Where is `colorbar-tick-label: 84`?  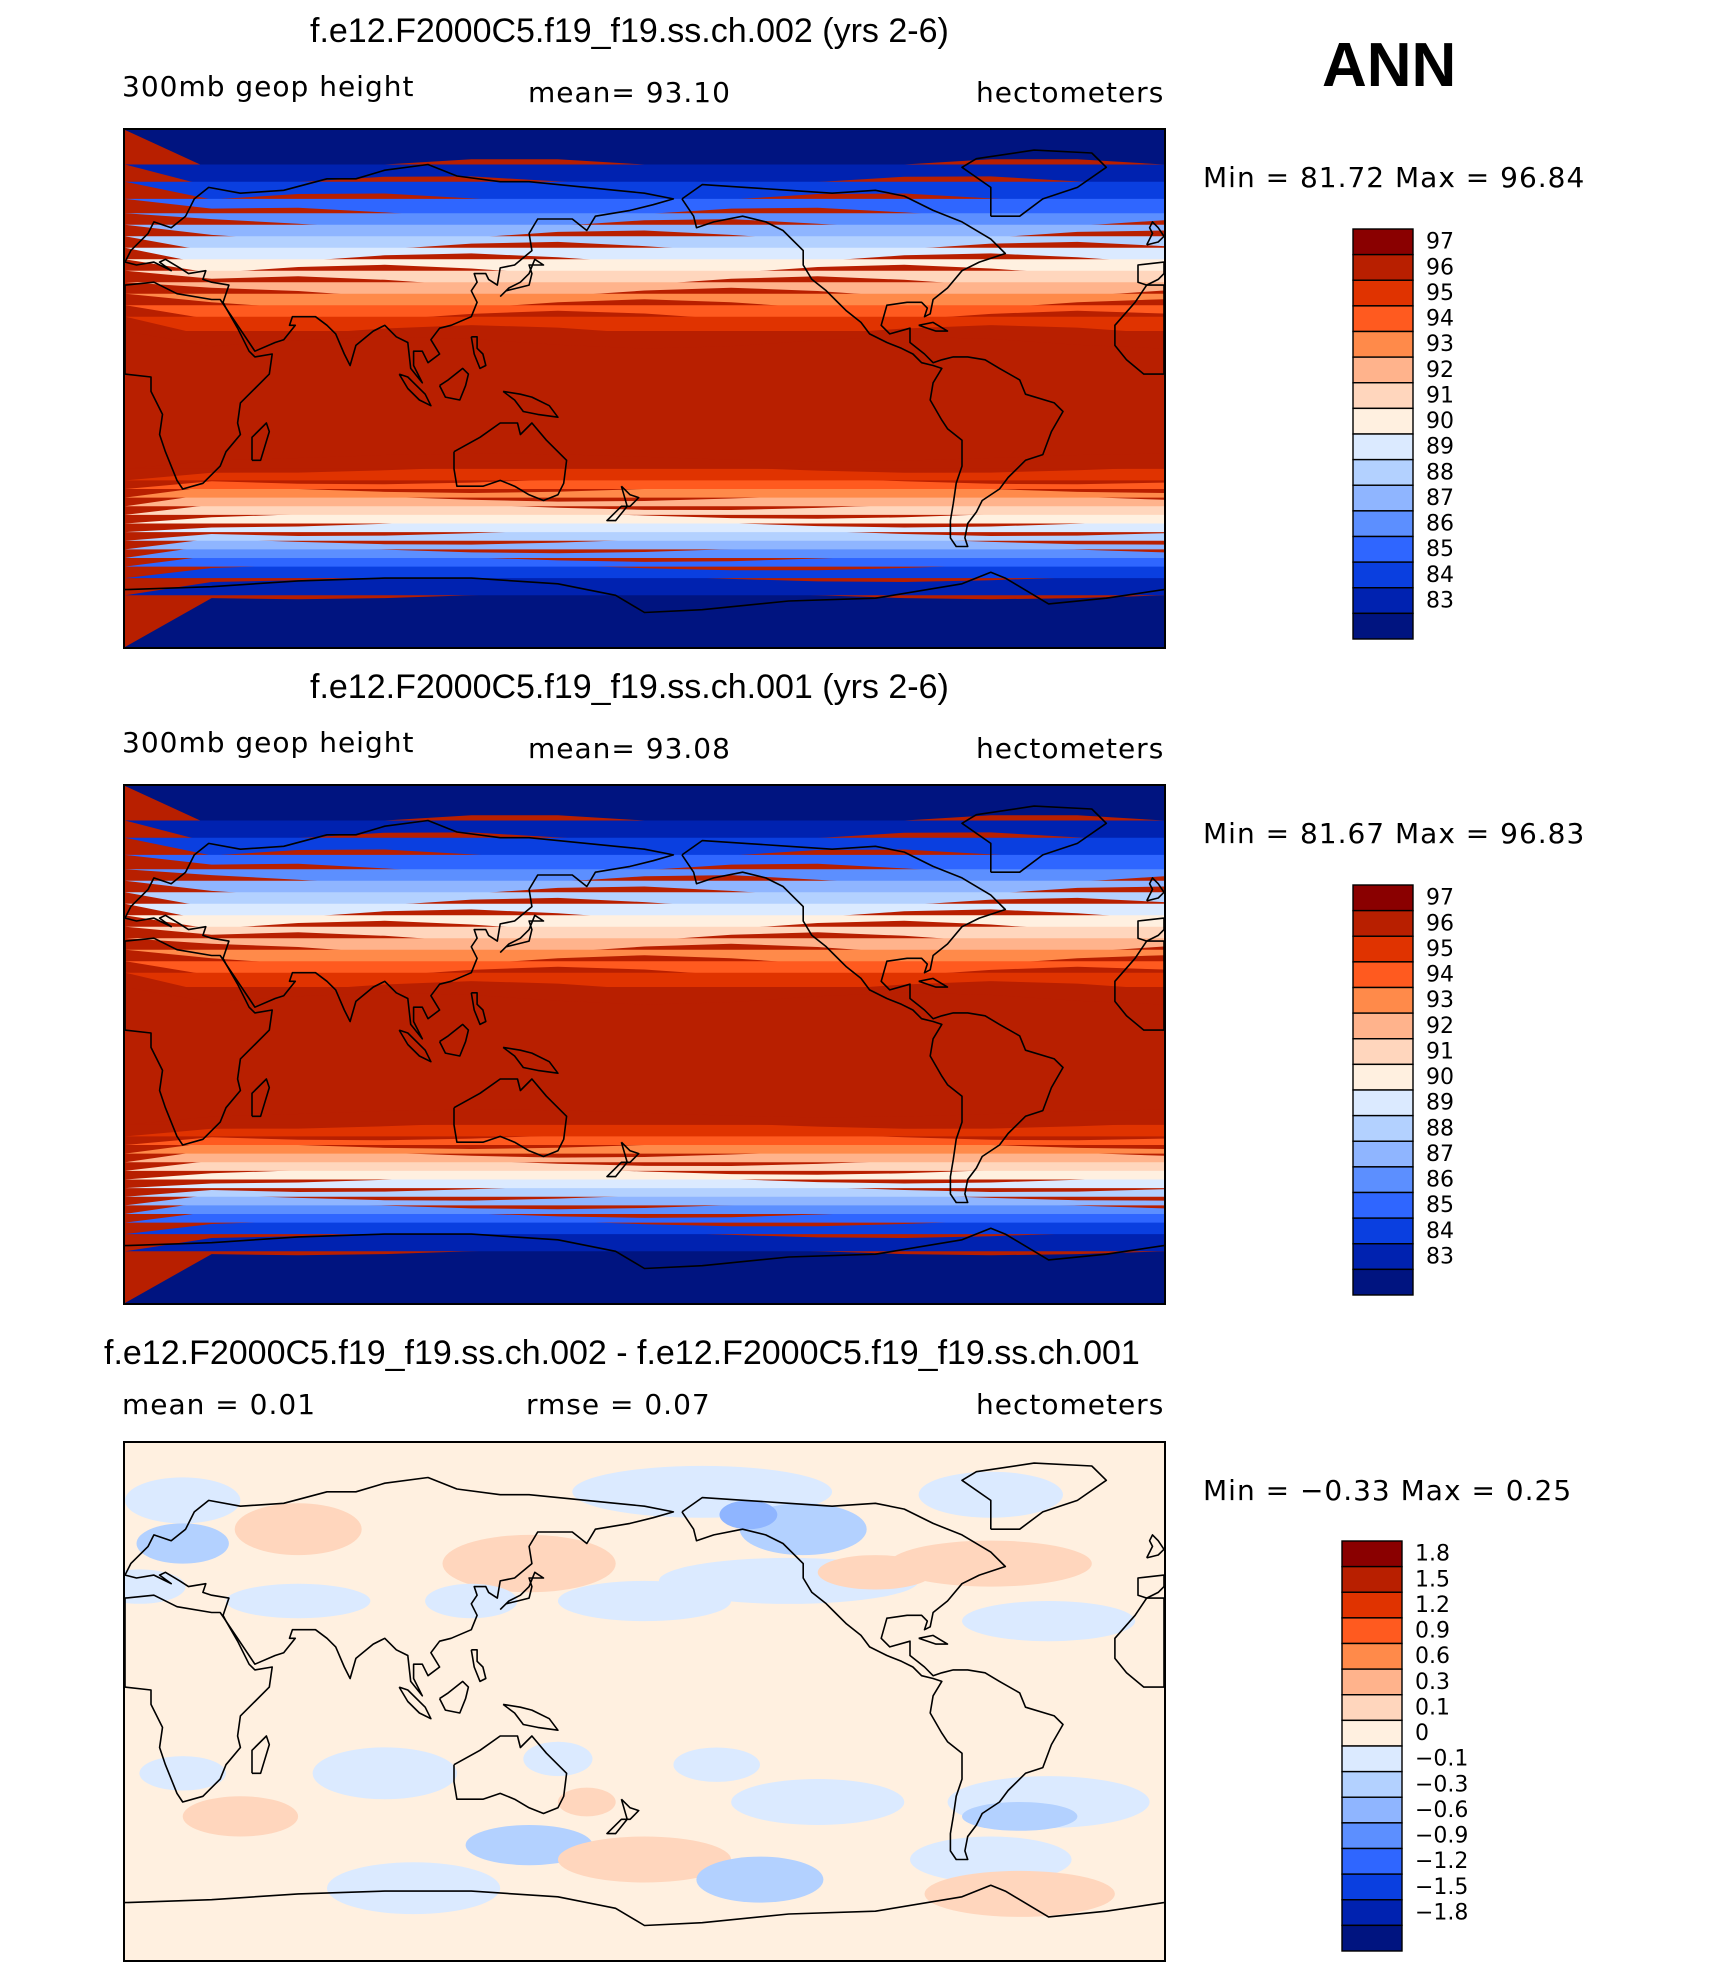
colorbar-tick-label: 84 is located at coordinates (1440, 1231).